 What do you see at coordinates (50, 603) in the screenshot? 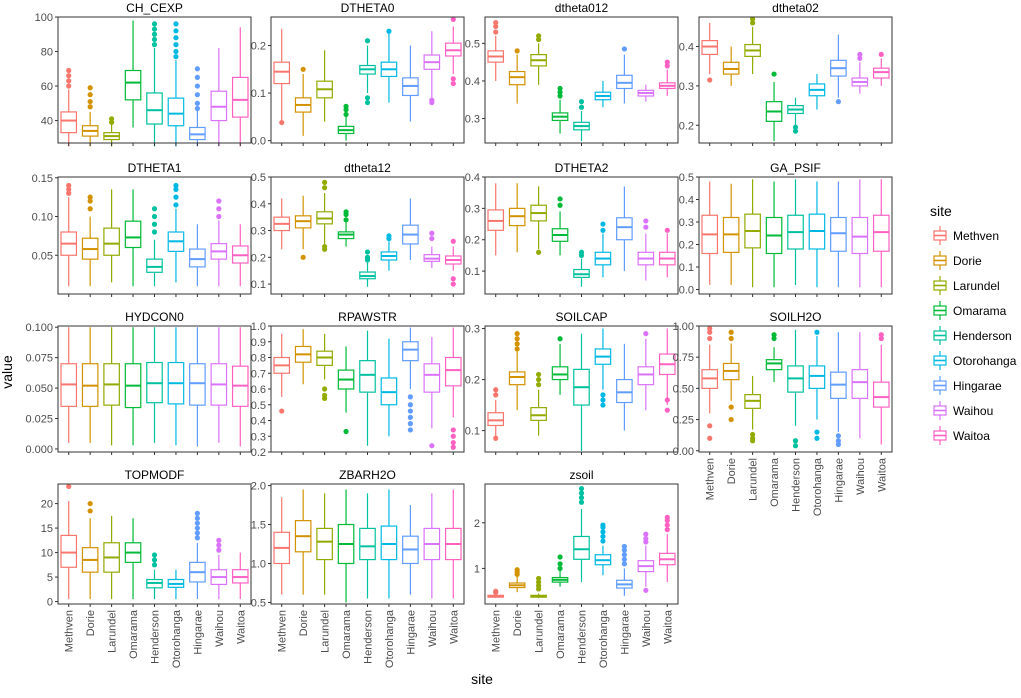
I see `y-tick-label: 0` at bounding box center [50, 603].